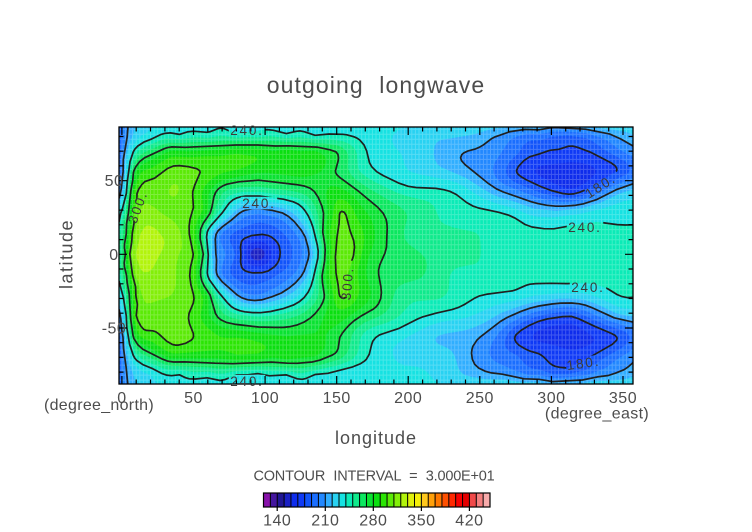 The width and height of the screenshot is (752, 532). What do you see at coordinates (376, 438) in the screenshot?
I see `svg-text: longitude` at bounding box center [376, 438].